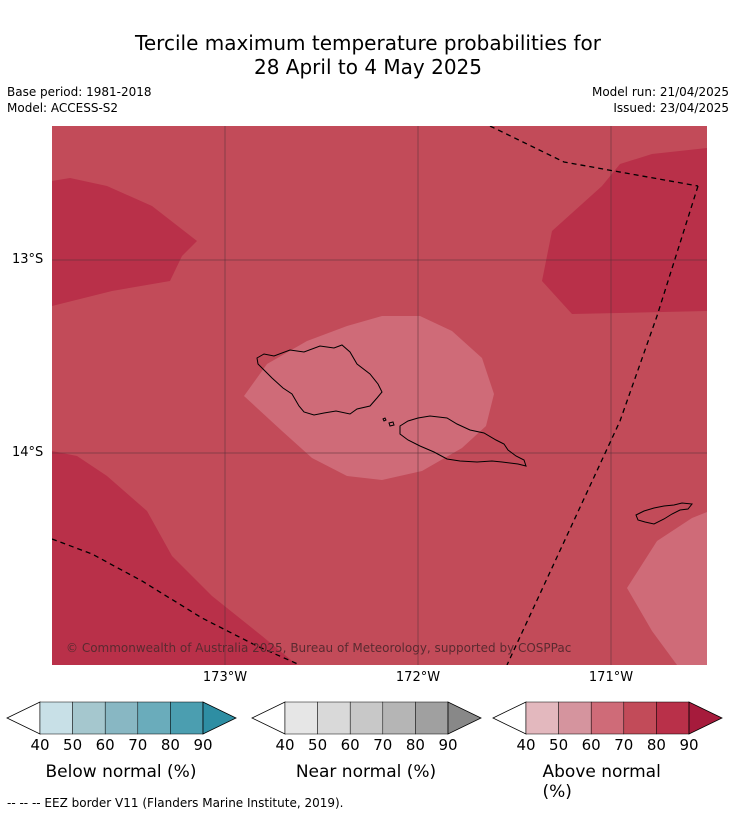 This screenshot has width=736, height=816. Describe the element at coordinates (509, 718) in the screenshot. I see `colorbar-above-lower-arrow` at that location.